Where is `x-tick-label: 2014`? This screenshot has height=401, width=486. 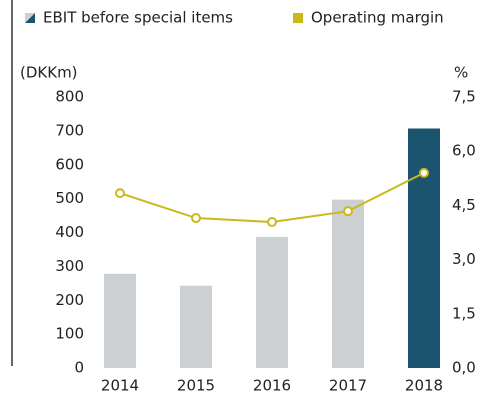
x-tick-label: 2014 is located at coordinates (120, 386).